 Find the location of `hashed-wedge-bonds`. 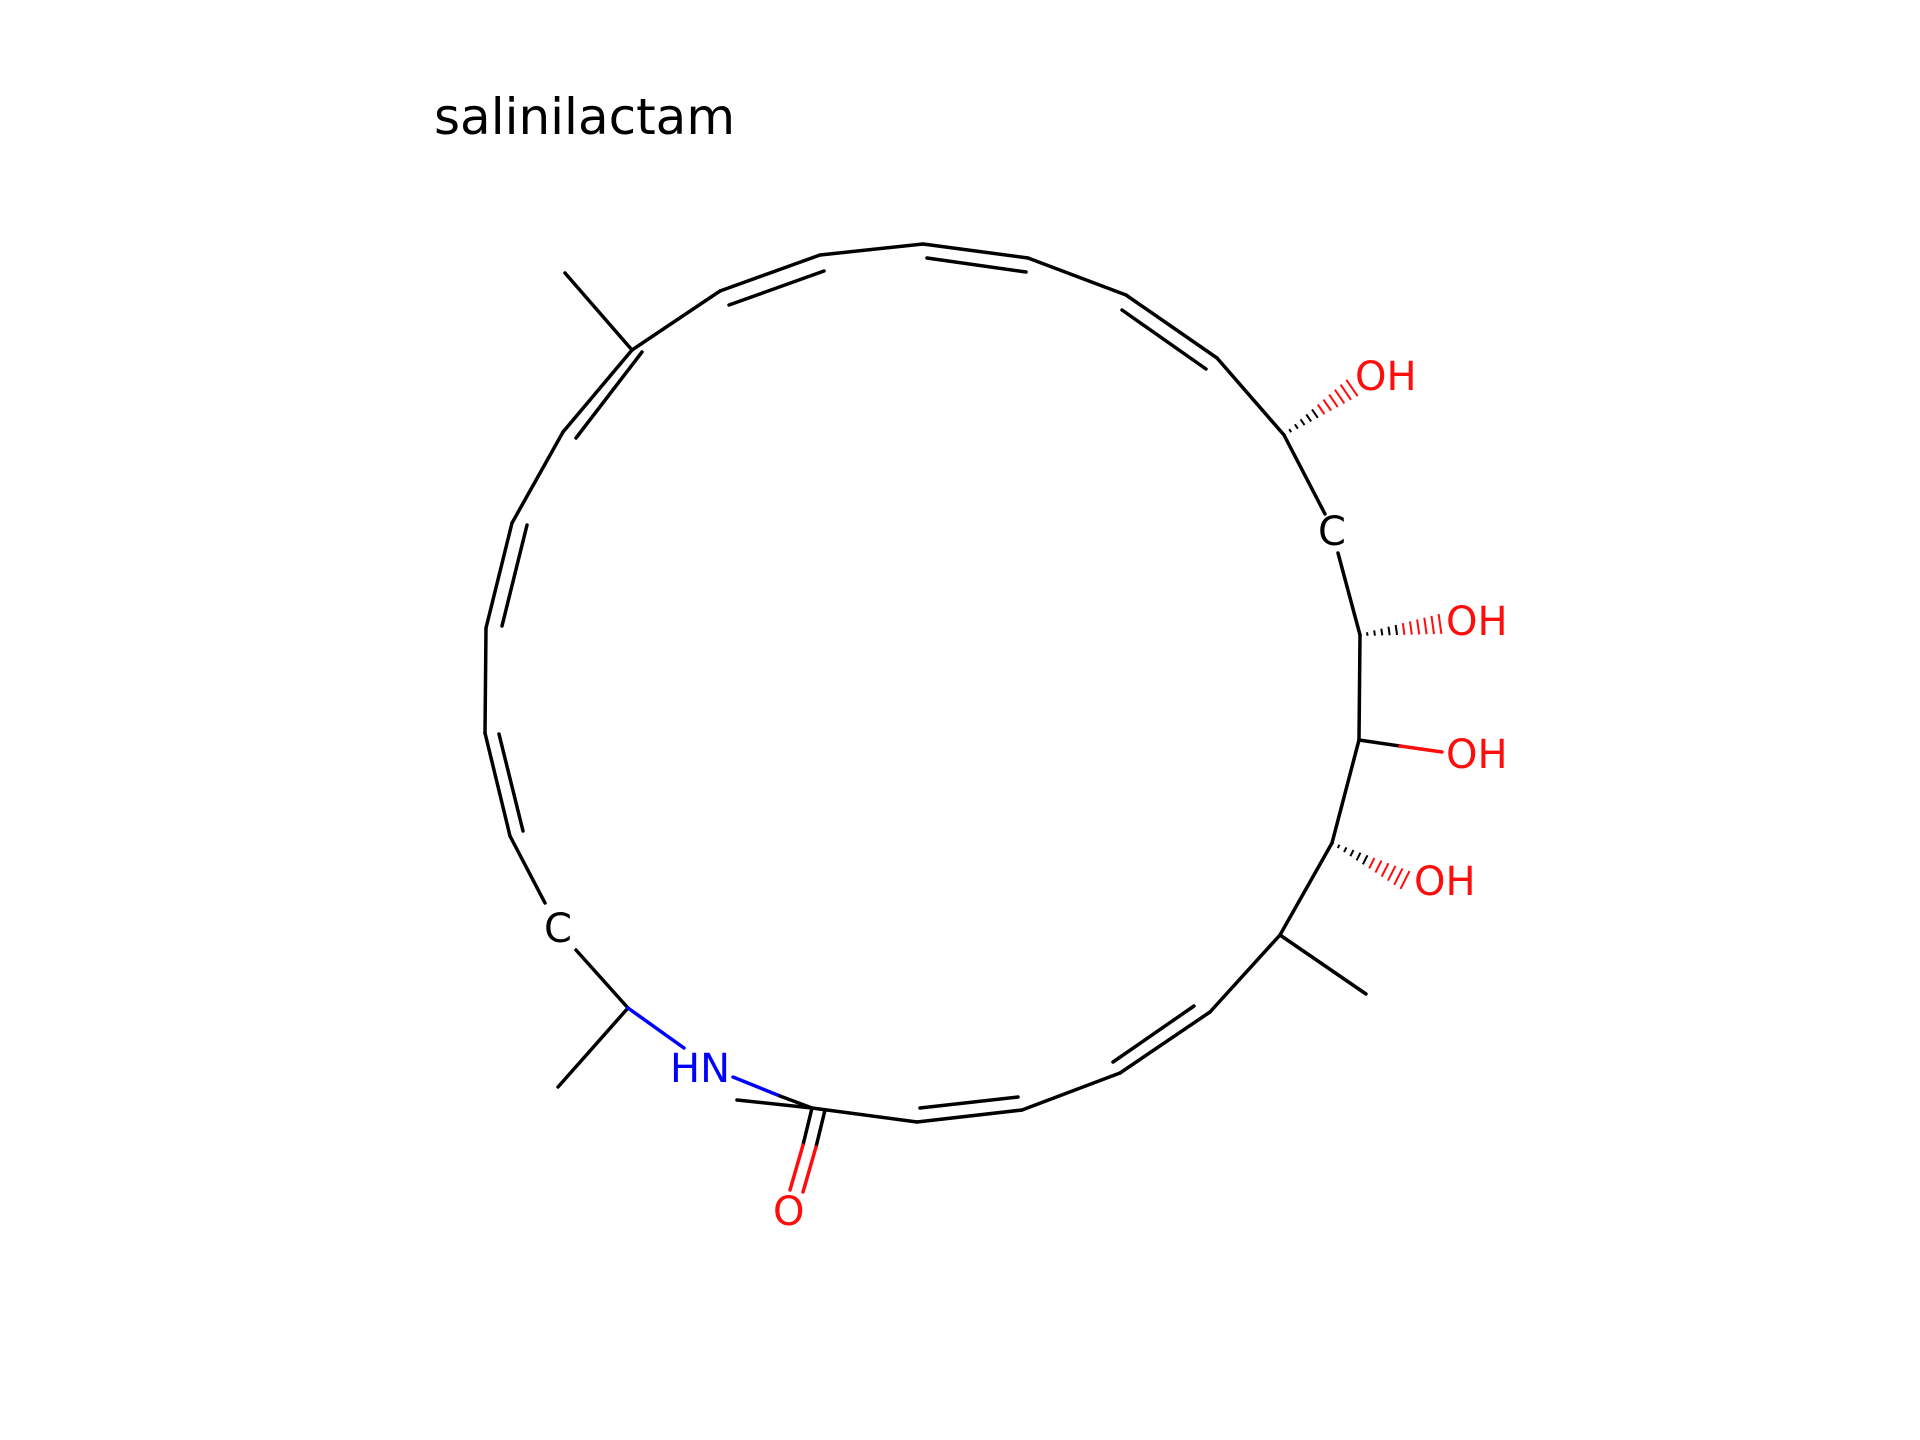

hashed-wedge-bonds is located at coordinates (1362, 634).